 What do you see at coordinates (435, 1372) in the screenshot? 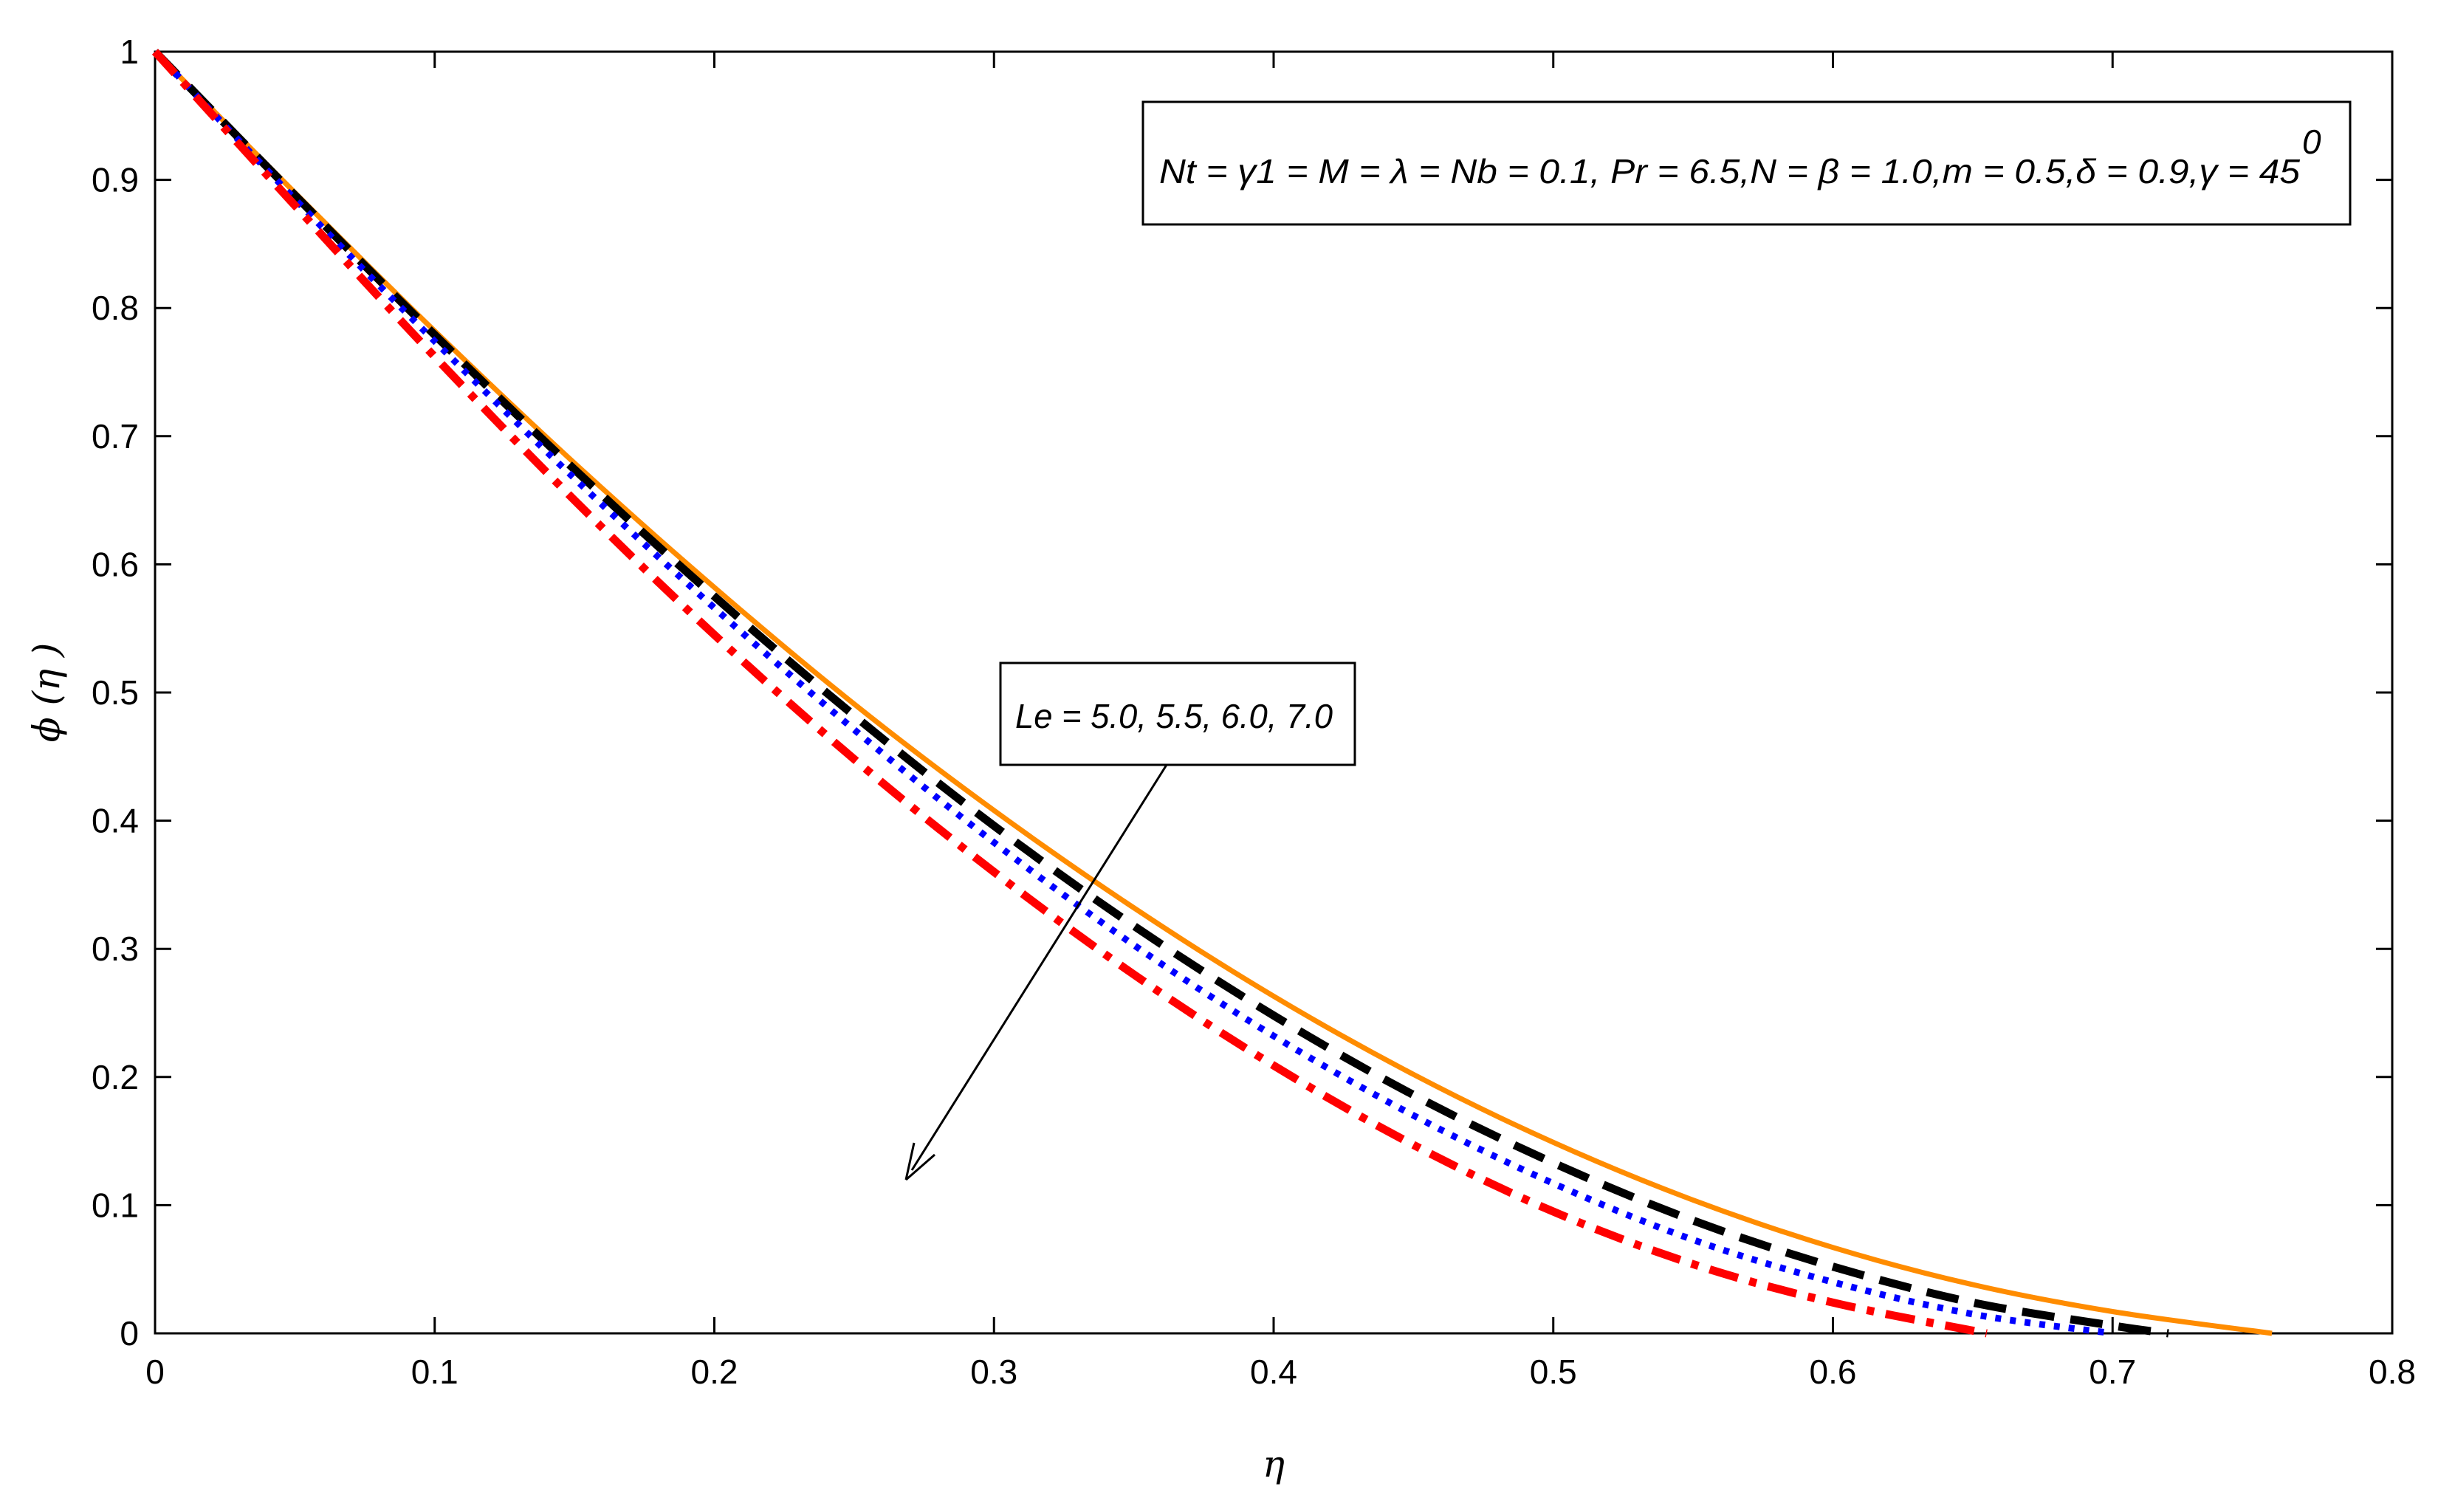
I see `x-tick-label: 0.1` at bounding box center [435, 1372].